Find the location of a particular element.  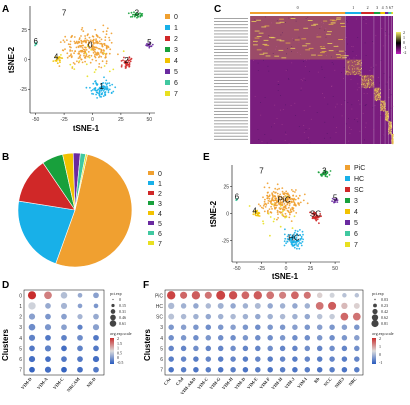

dotplot-cluster-label: 6 is located at coordinates (20, 360).